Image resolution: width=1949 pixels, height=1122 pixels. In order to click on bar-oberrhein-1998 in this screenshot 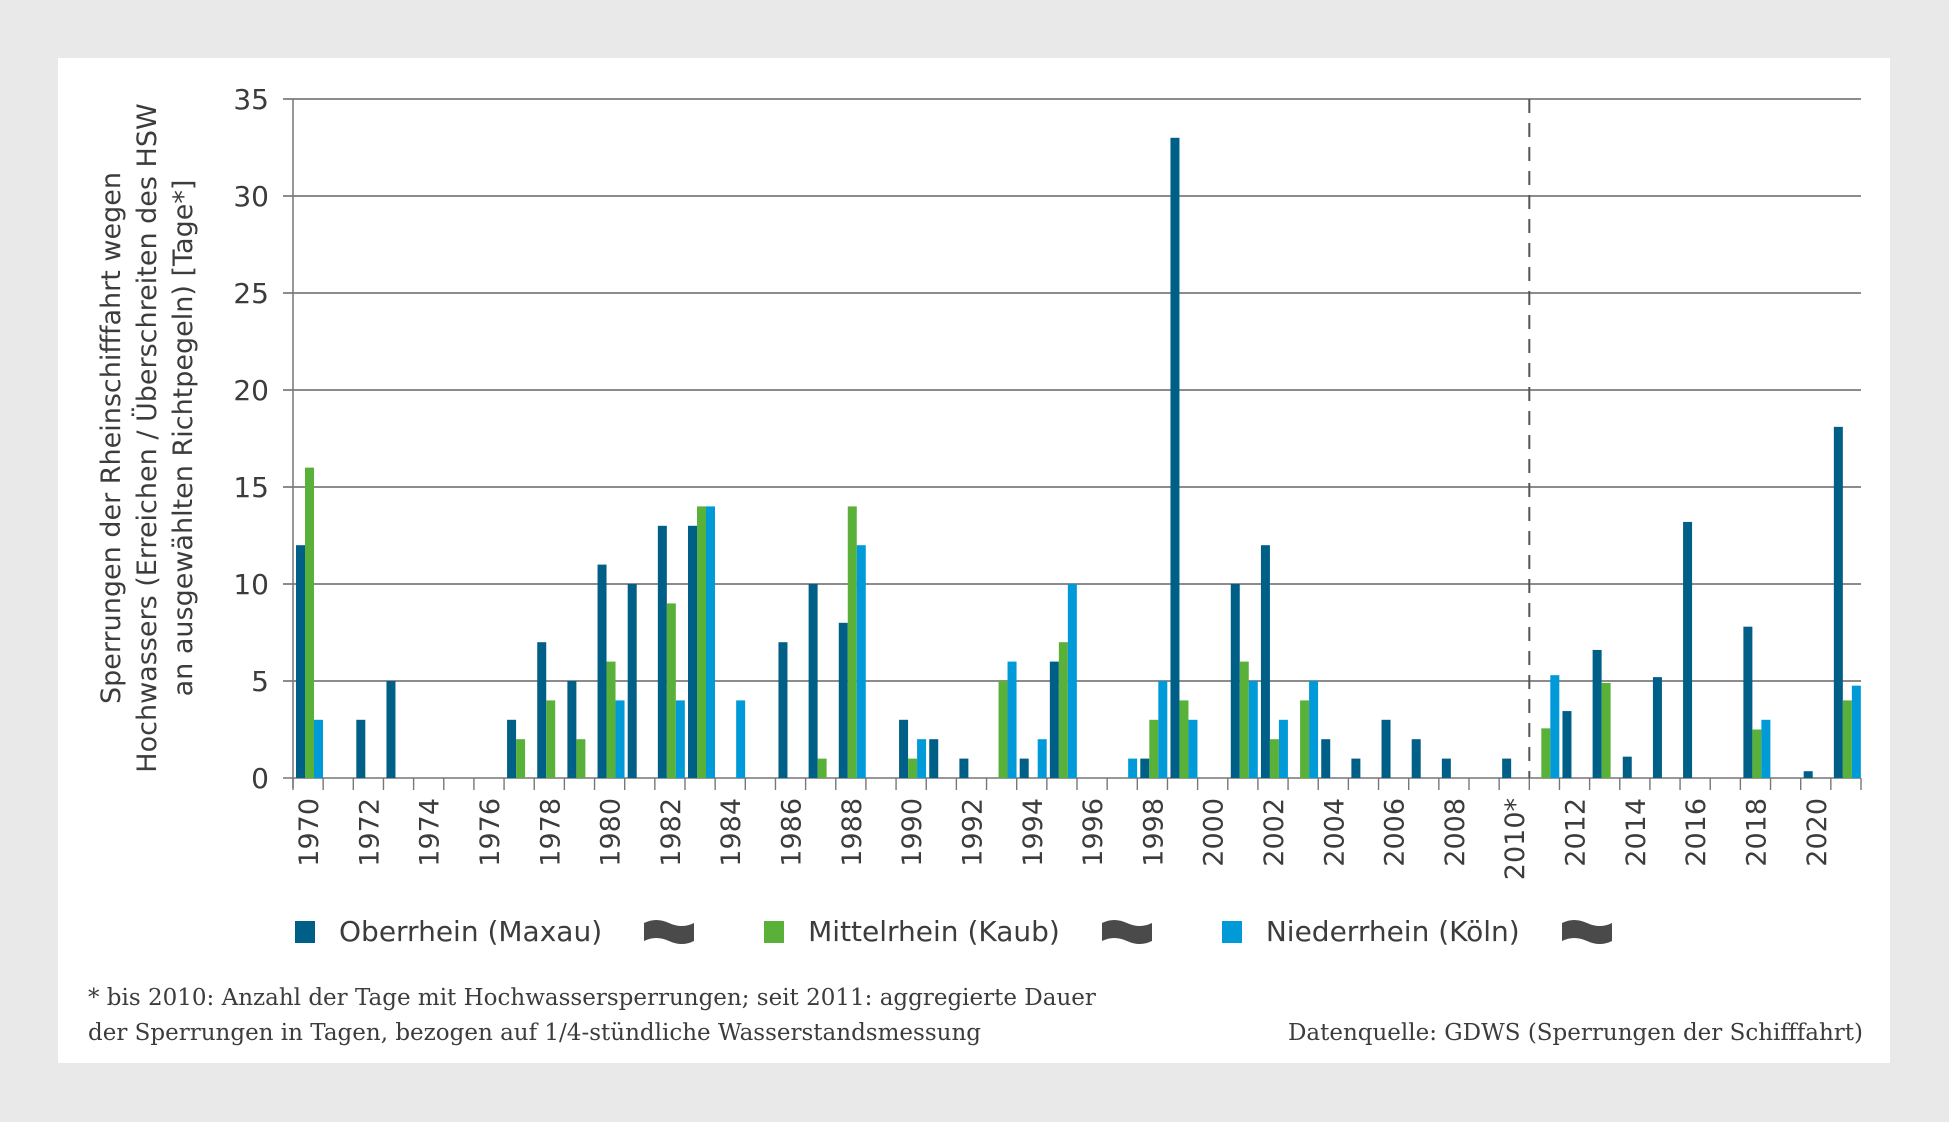, I will do `click(1145, 768)`.